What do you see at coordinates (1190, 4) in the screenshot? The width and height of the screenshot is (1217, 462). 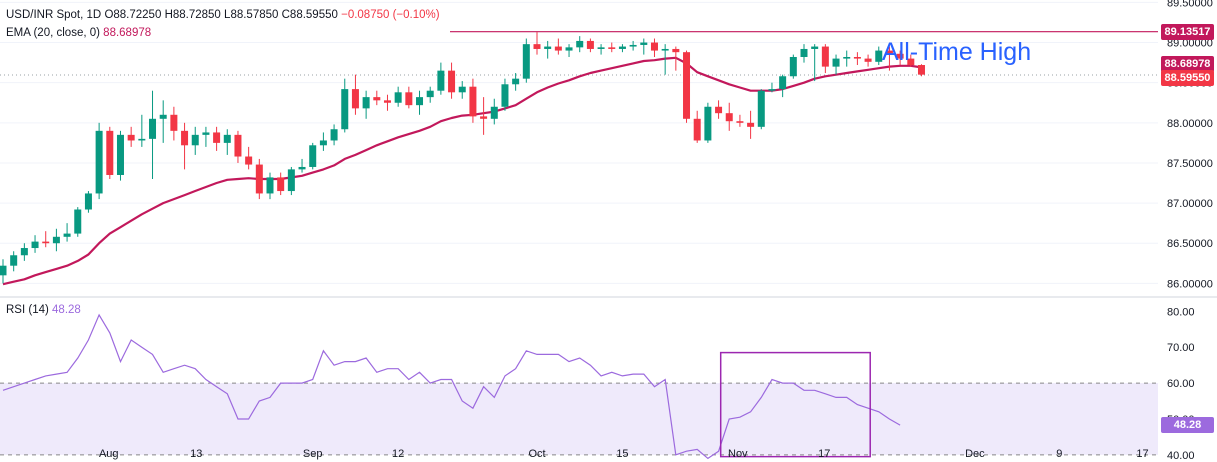 I see `price-tick-label: 89.50000` at bounding box center [1190, 4].